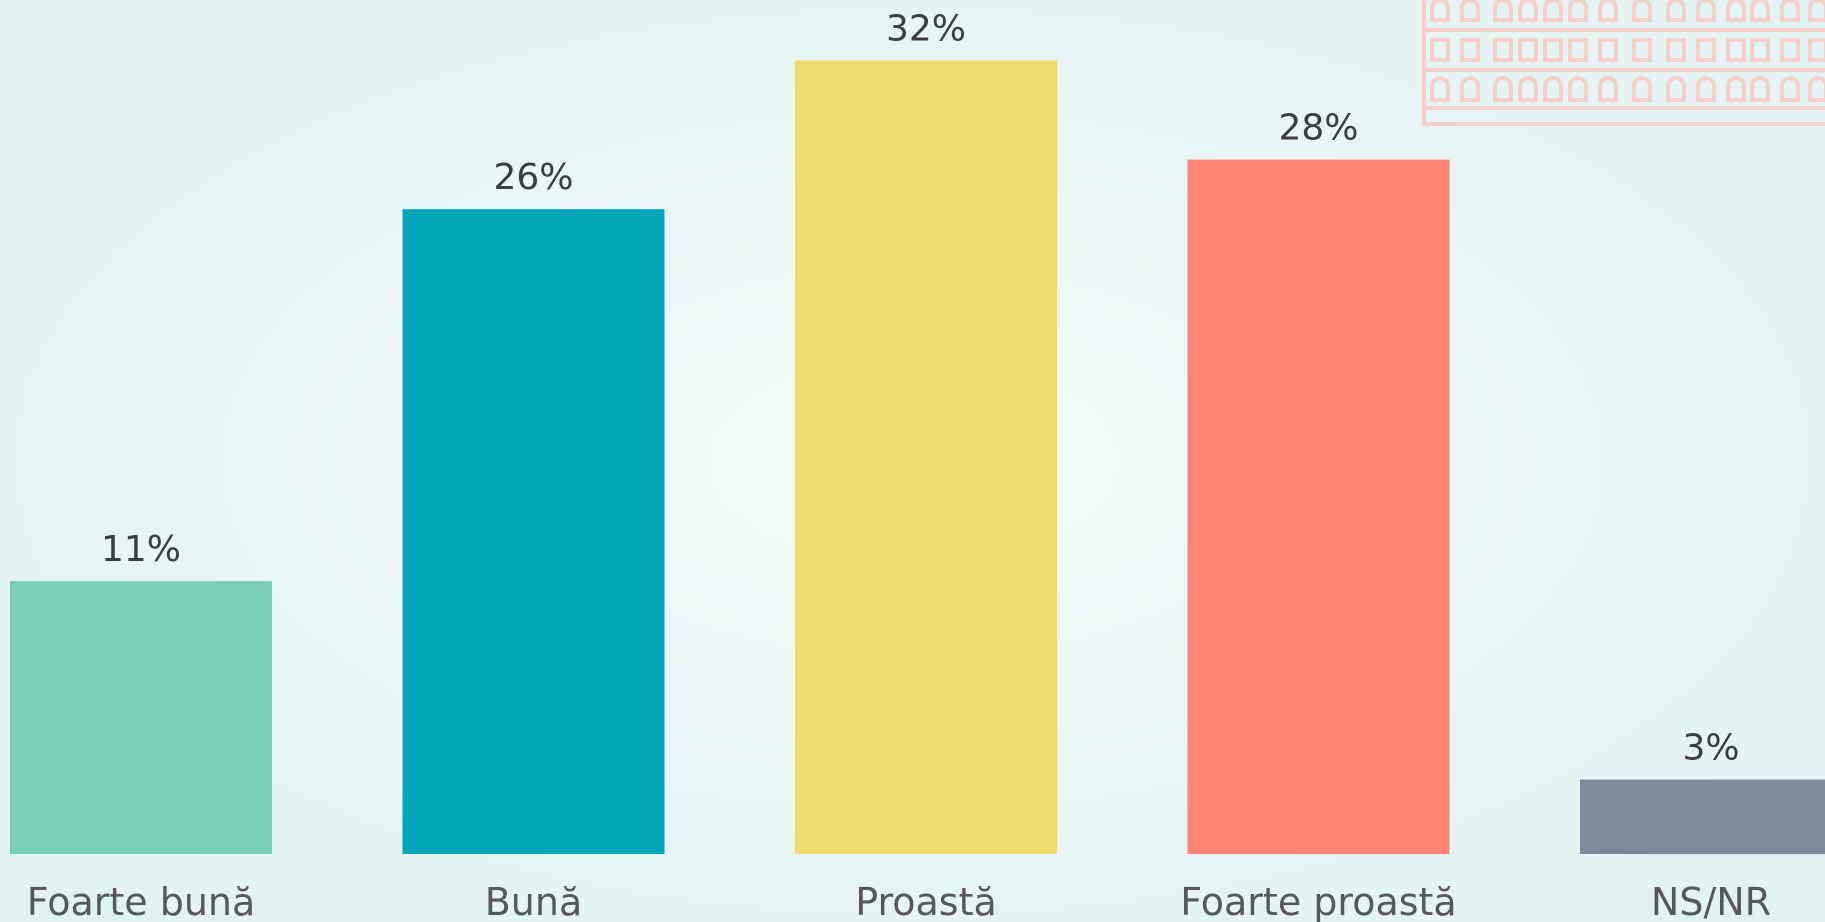 The width and height of the screenshot is (1825, 922). I want to click on watermark-outline, so click(1623, 63).